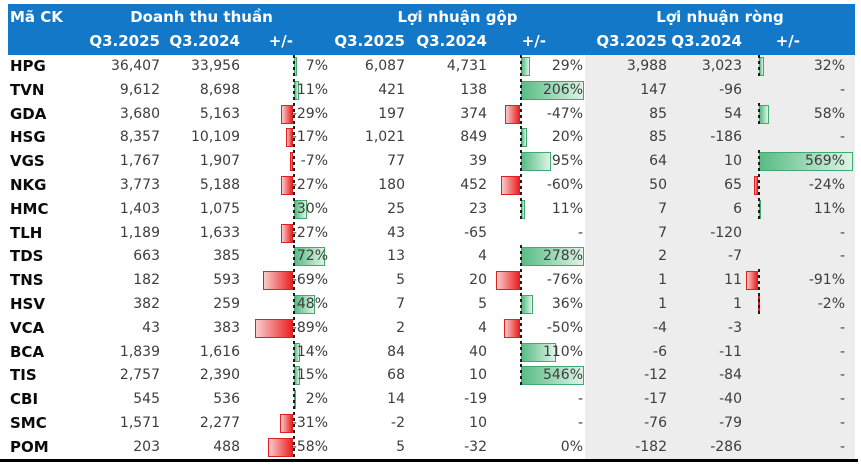 The width and height of the screenshot is (861, 466). Describe the element at coordinates (312, 375) in the screenshot. I see `change-percent-label: 15%` at that location.